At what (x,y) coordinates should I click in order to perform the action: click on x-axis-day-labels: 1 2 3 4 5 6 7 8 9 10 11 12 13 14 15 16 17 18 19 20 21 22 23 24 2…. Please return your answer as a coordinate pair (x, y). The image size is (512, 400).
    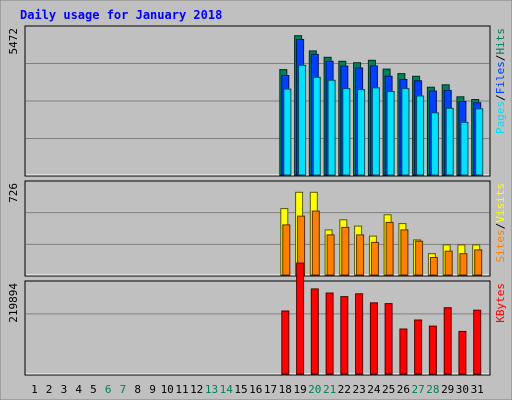
    Looking at the image, I should click on (257, 389).